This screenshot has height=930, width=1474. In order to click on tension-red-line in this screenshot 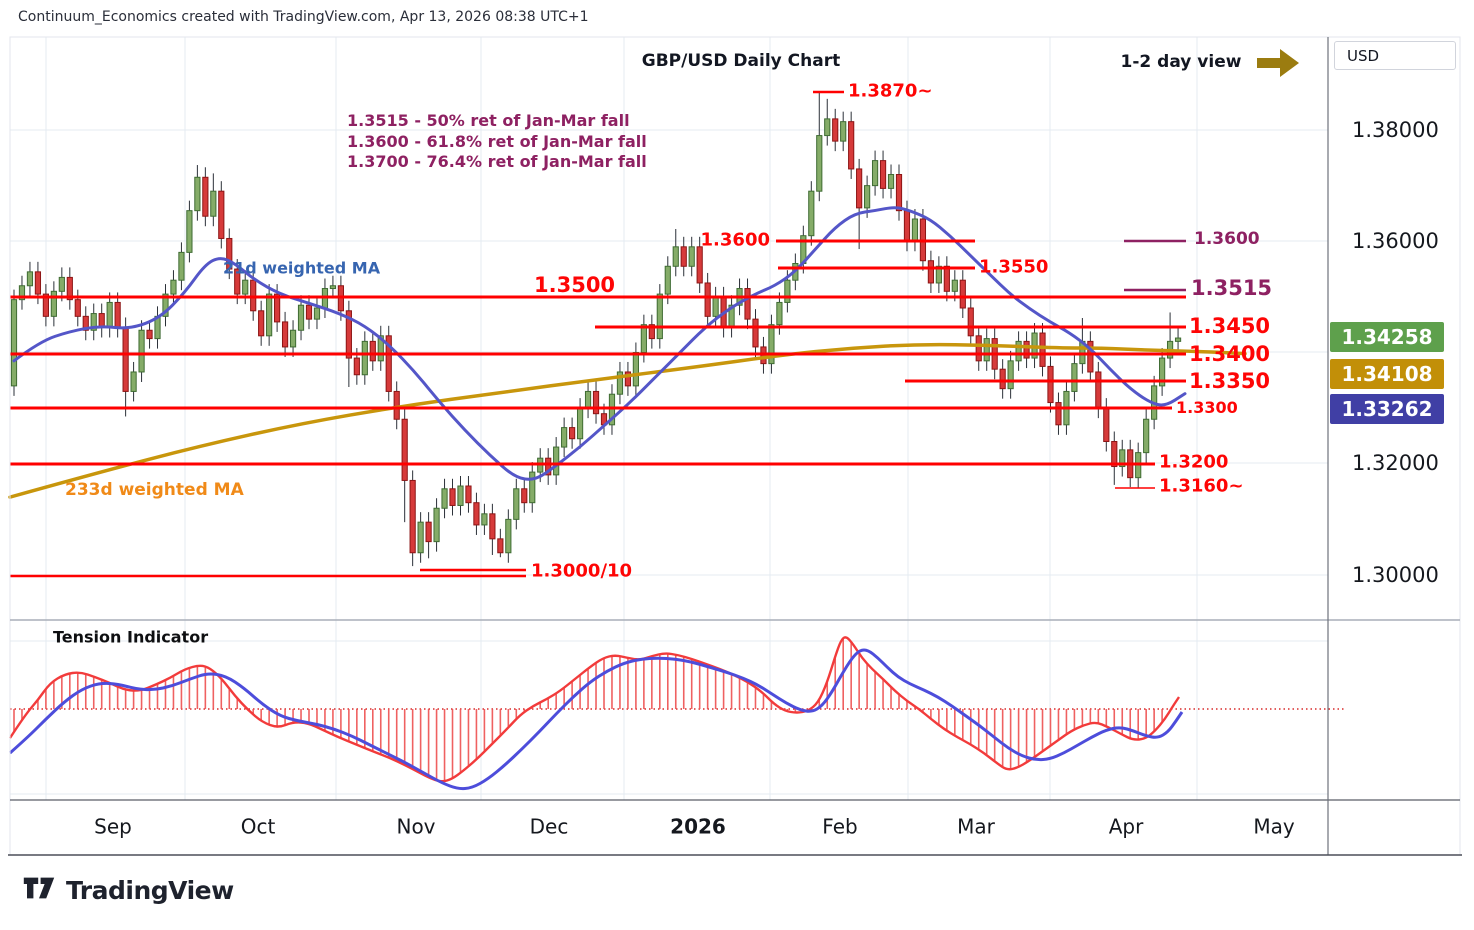, I will do `click(594, 709)`.